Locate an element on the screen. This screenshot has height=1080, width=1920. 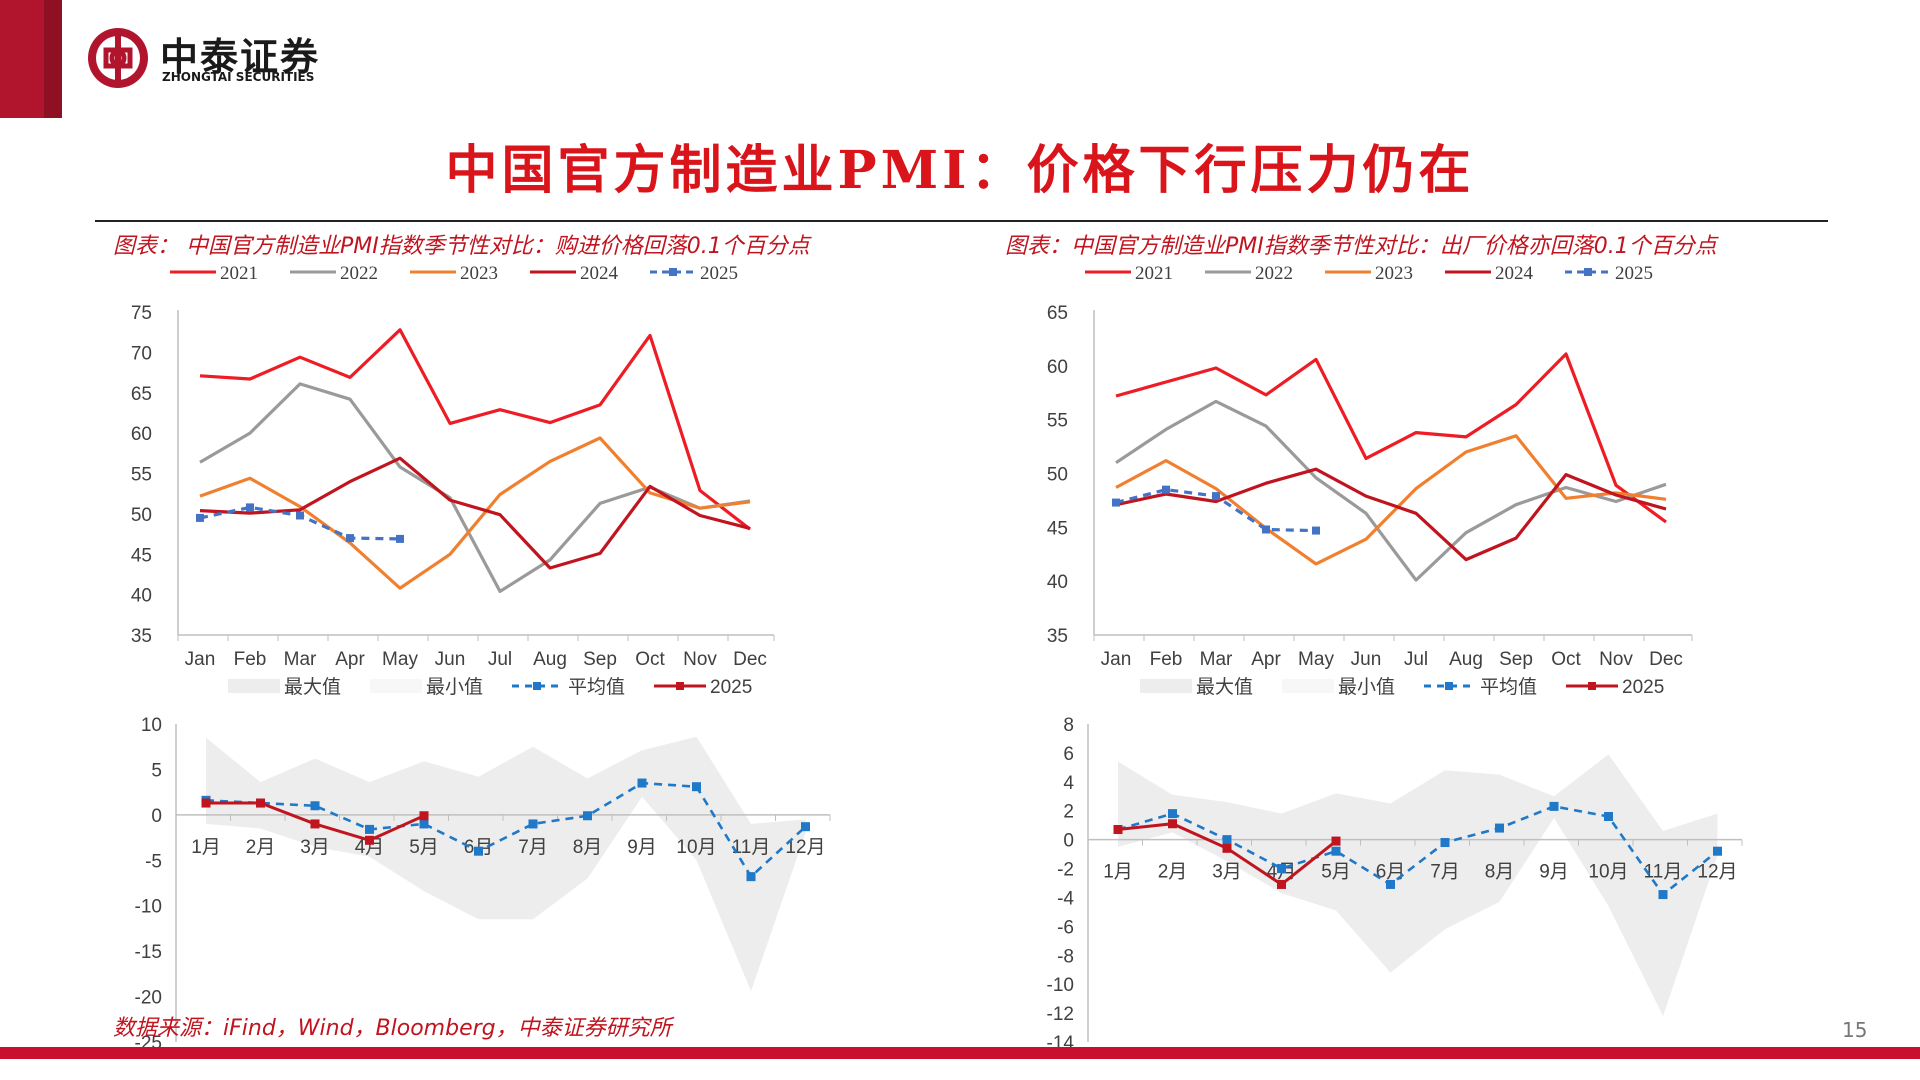
series-line-2021 is located at coordinates (475, 429).